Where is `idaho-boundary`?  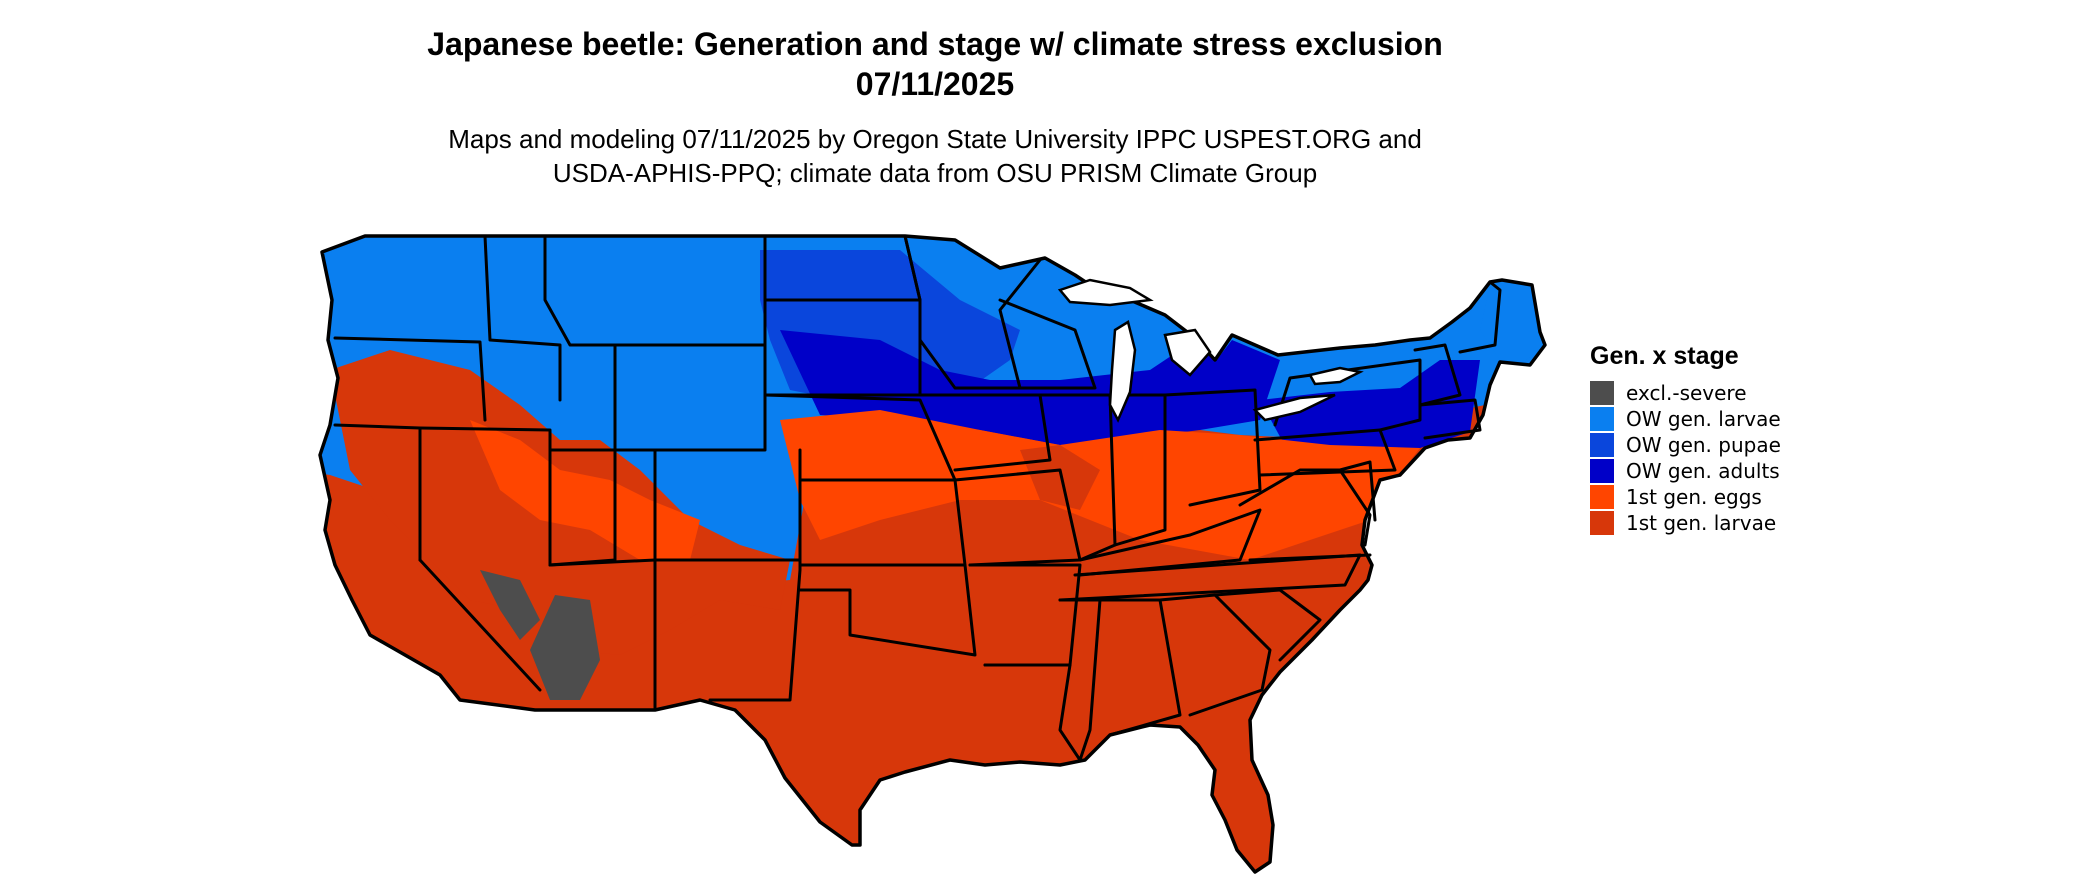
idaho-boundary is located at coordinates (522, 318).